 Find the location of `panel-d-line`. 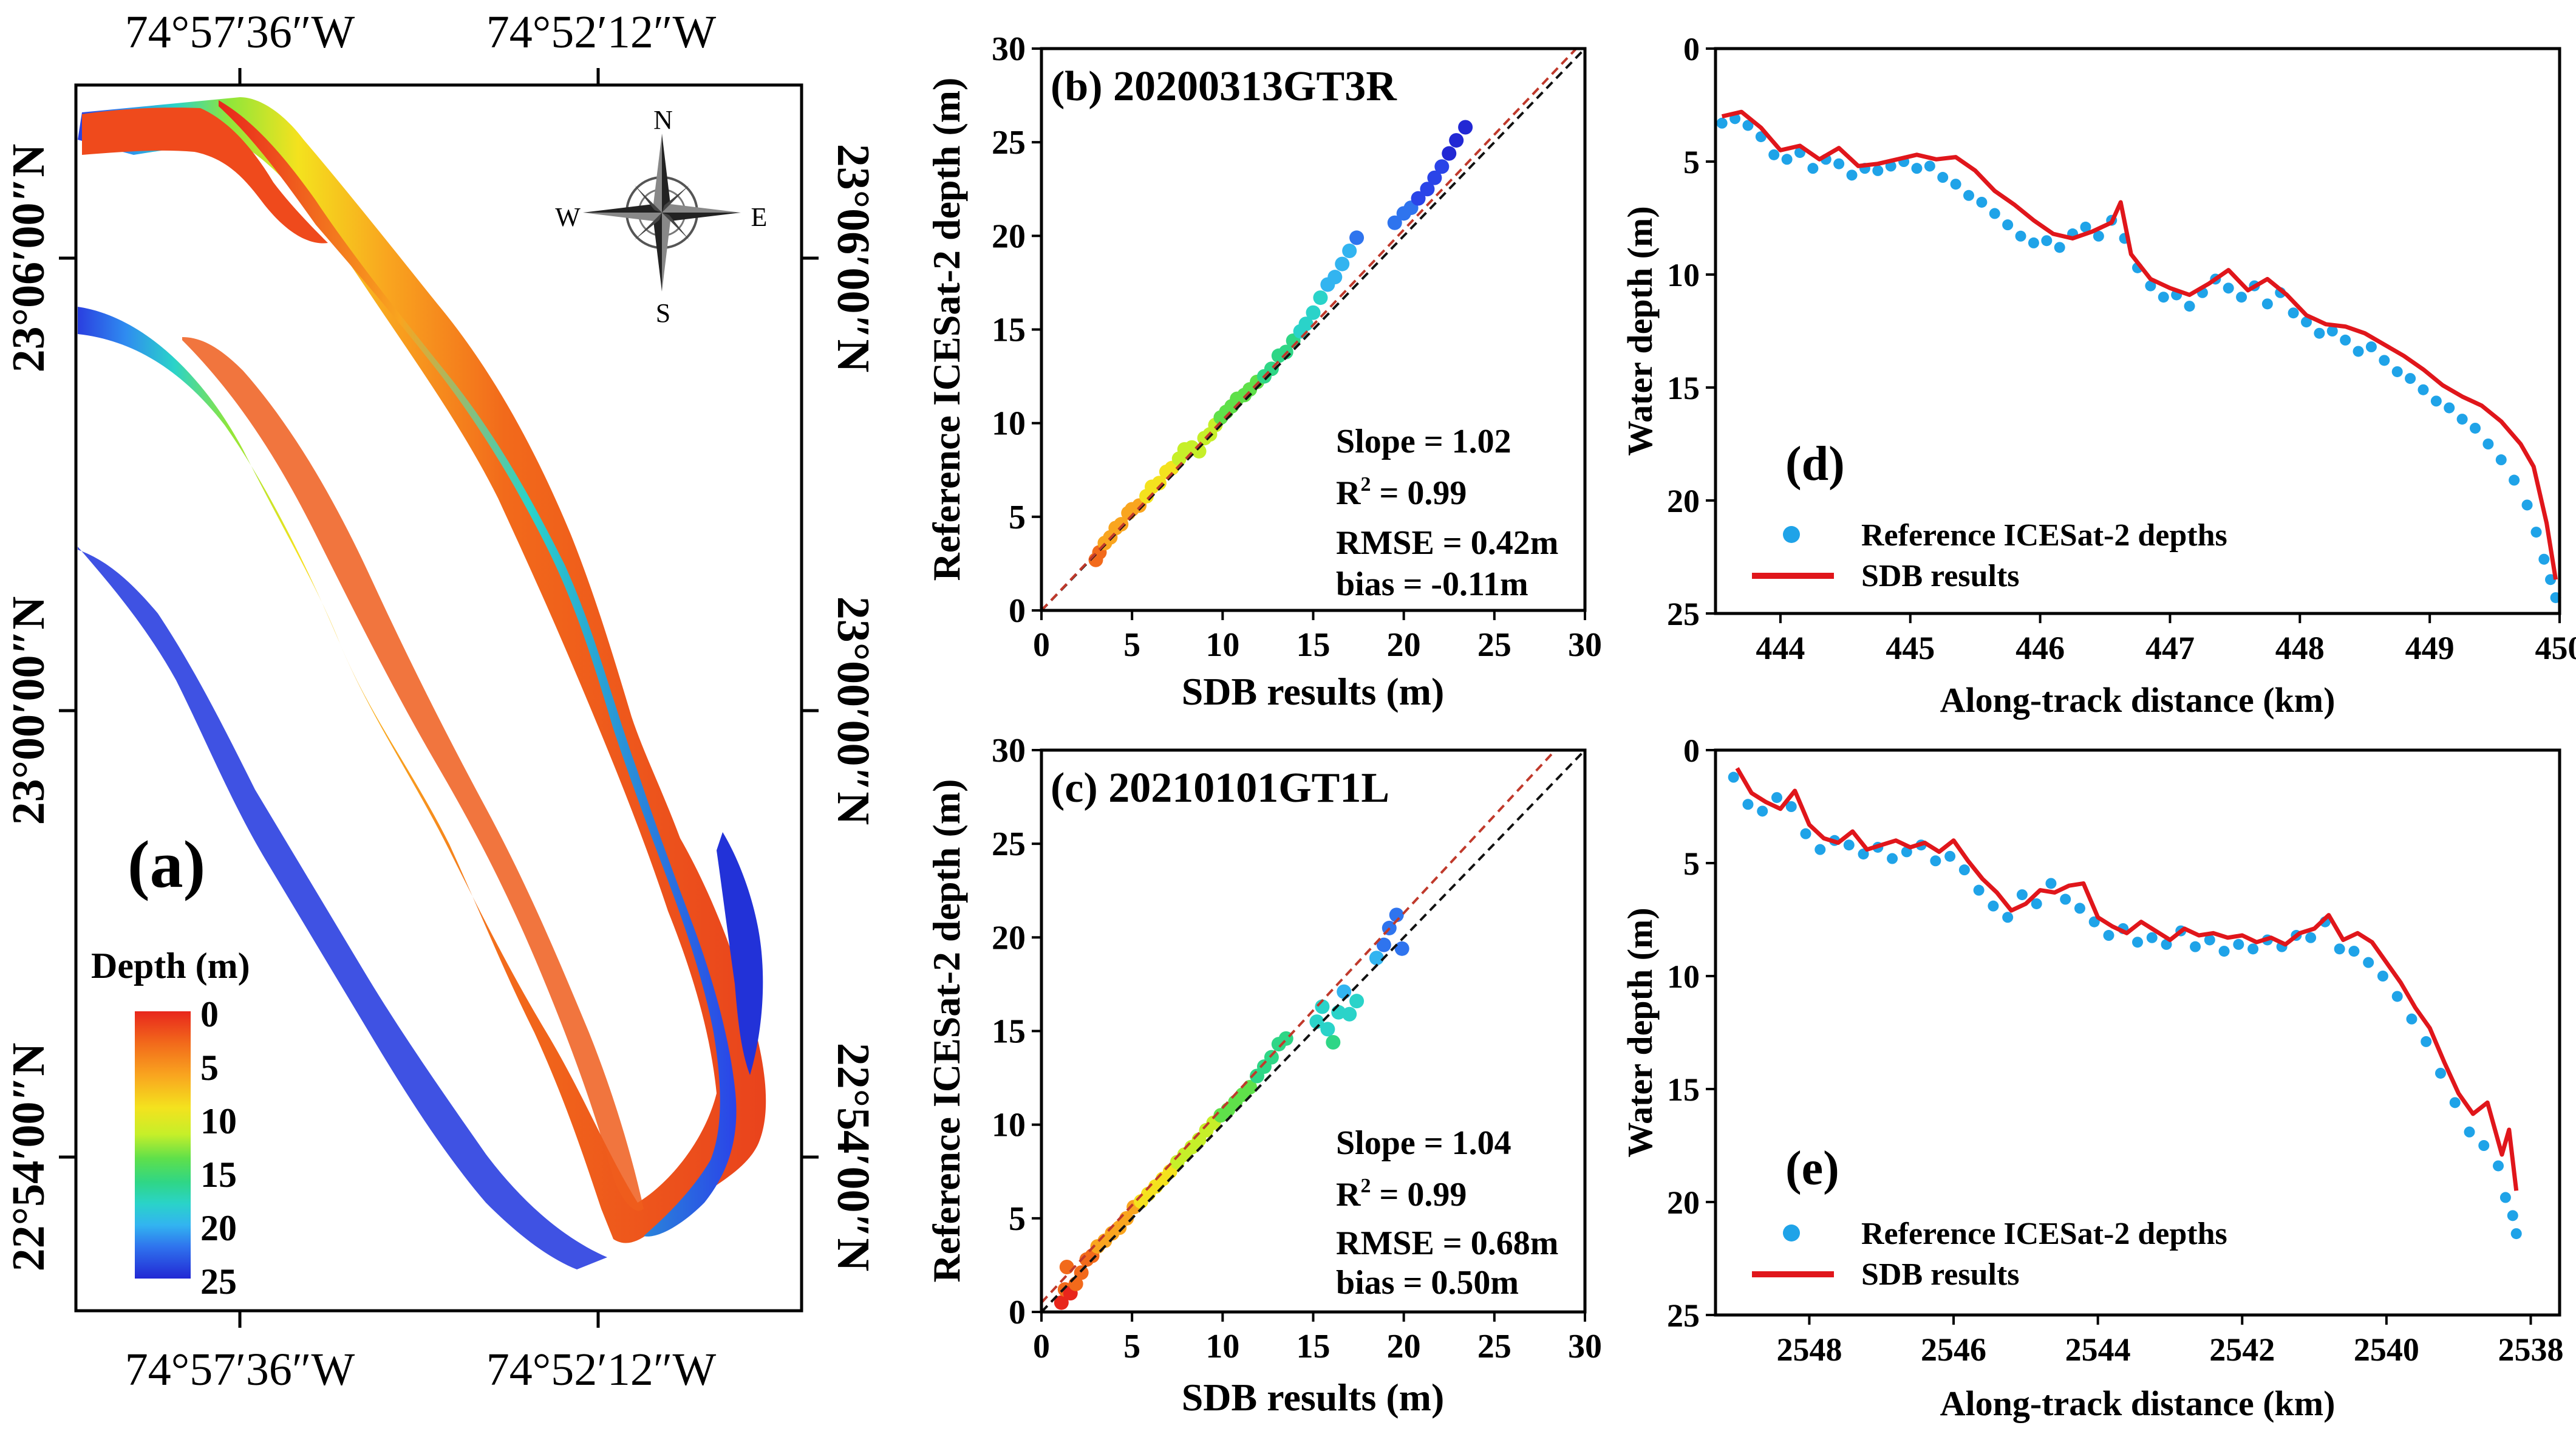

panel-d-line is located at coordinates (2139, 344).